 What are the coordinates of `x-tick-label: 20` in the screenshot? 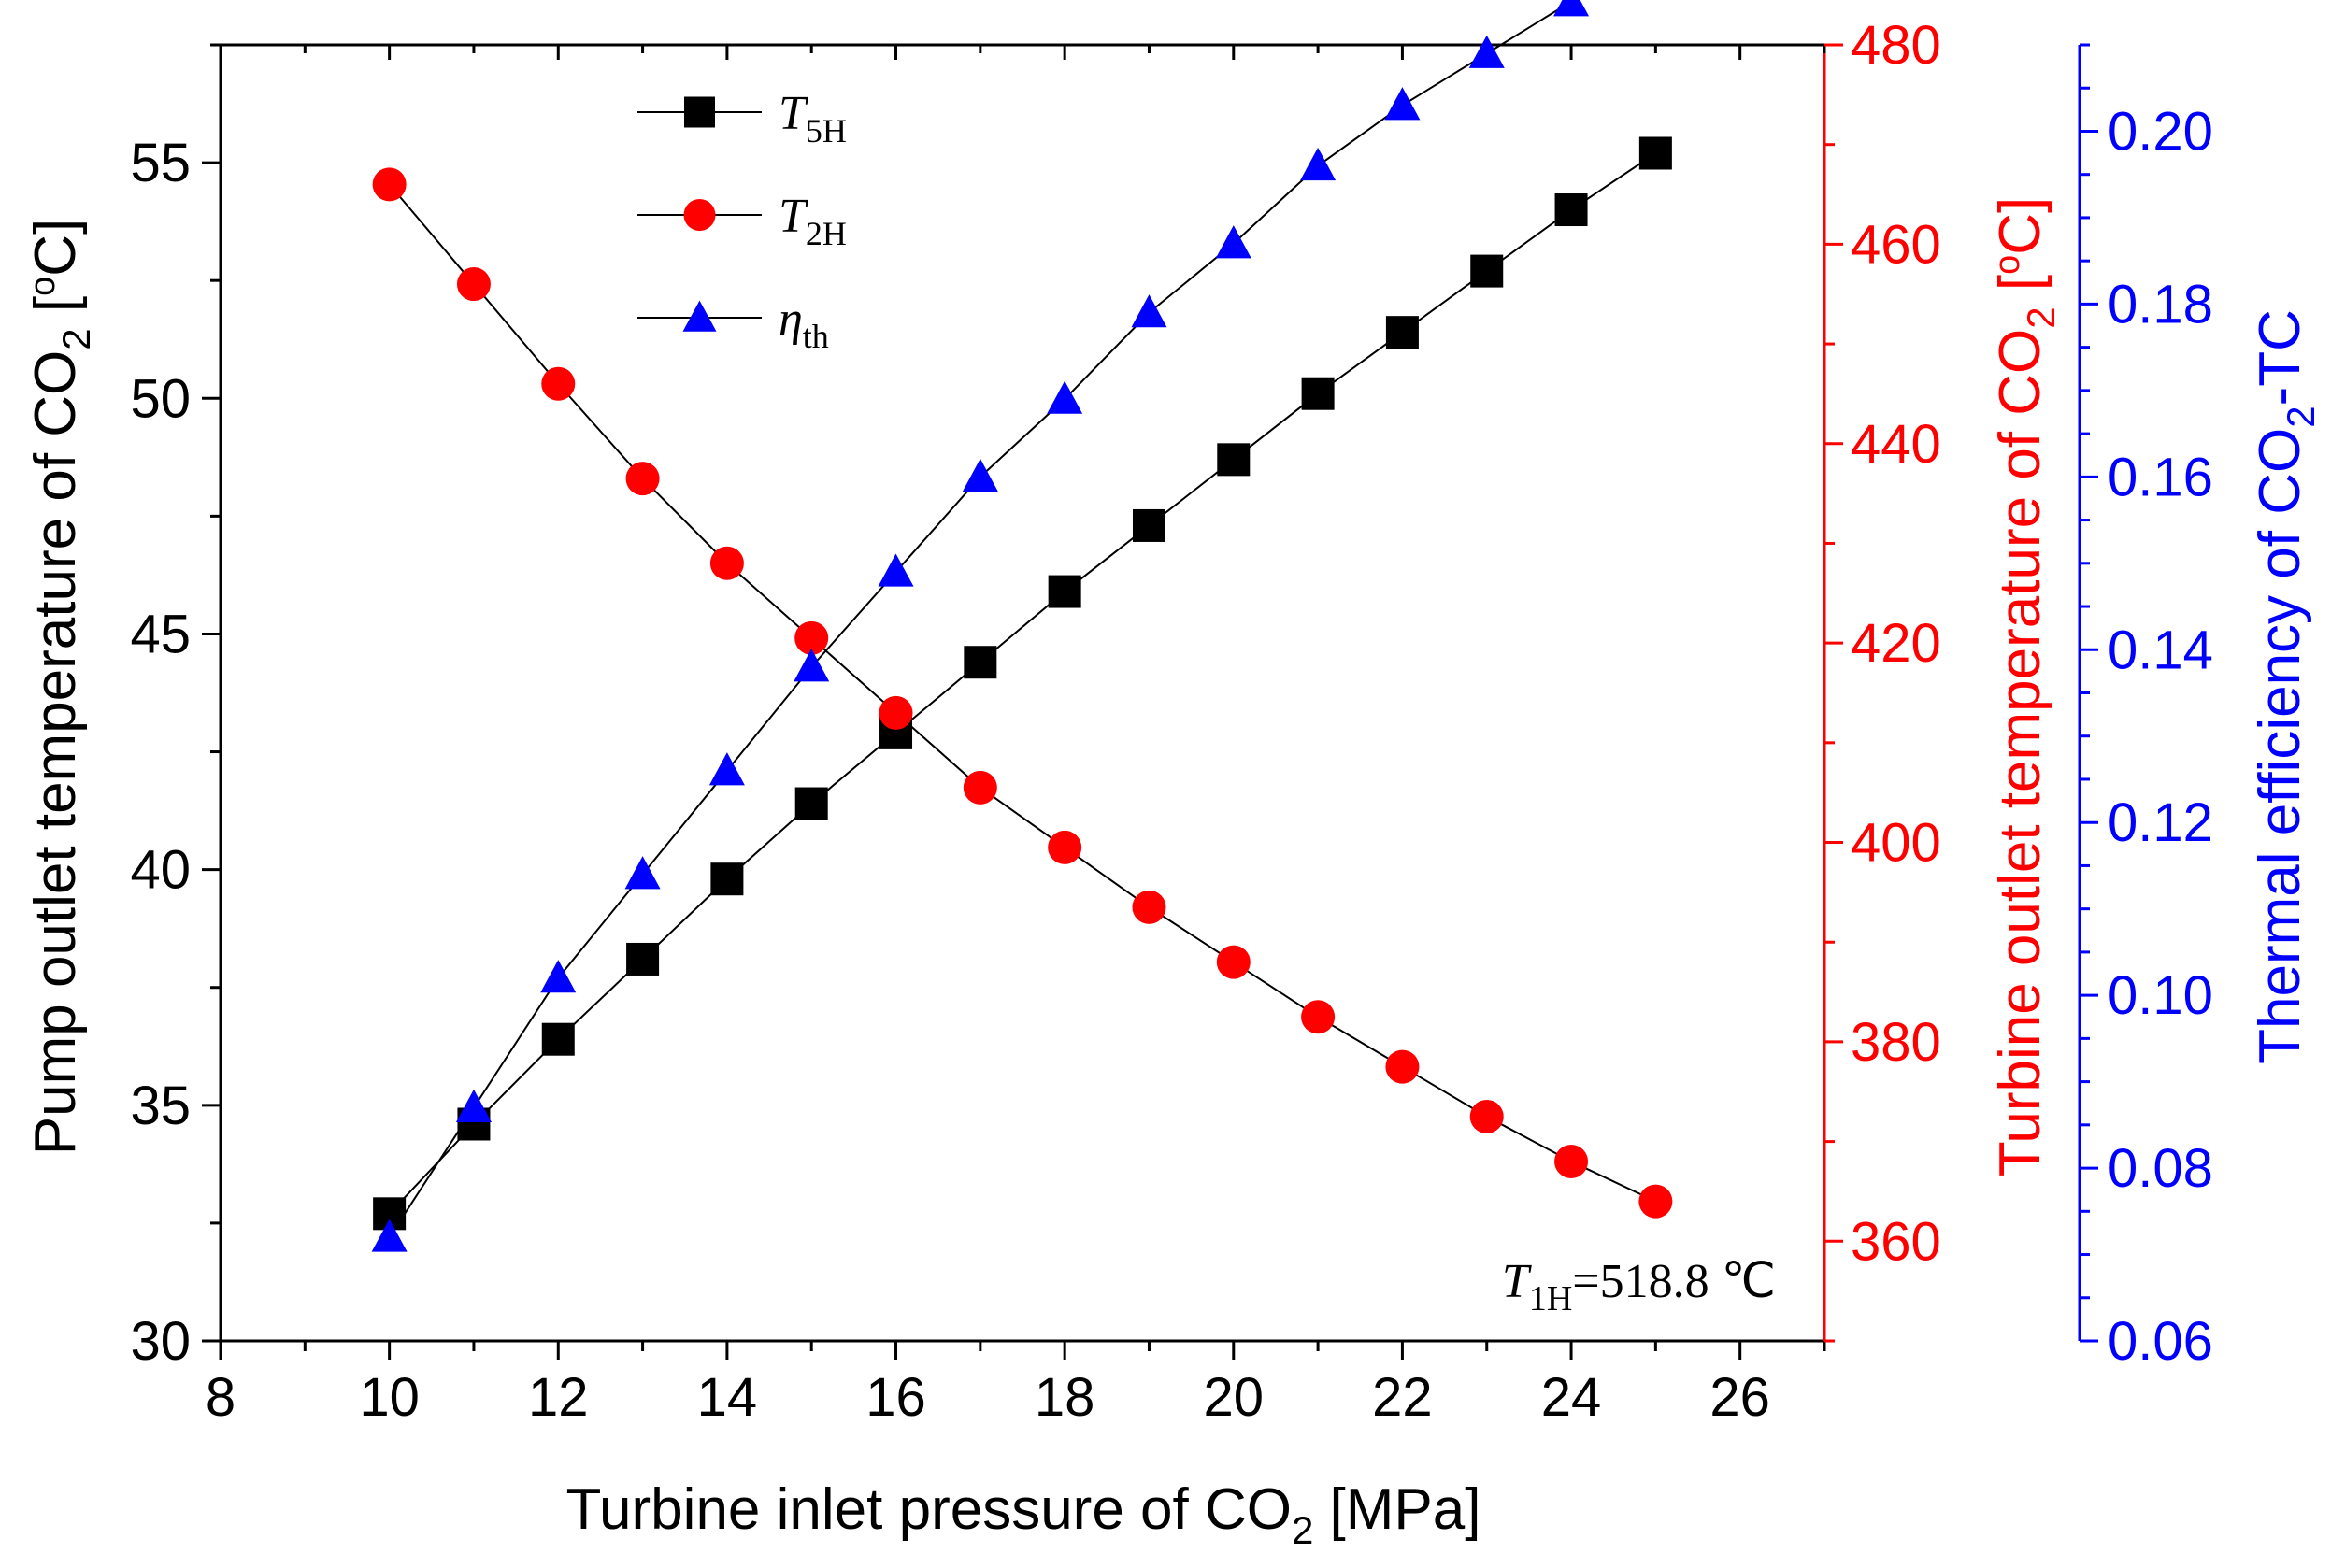 It's located at (1234, 1398).